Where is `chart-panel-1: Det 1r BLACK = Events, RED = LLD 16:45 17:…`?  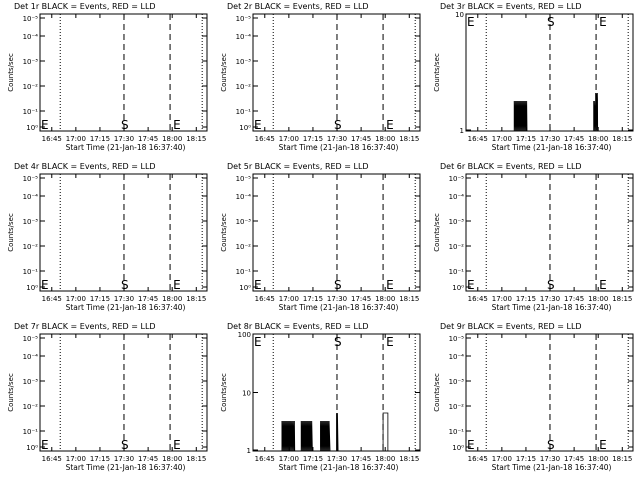
chart-panel-1: Det 1r BLACK = Events, RED = LLD 16:45 17:… is located at coordinates (107, 77).